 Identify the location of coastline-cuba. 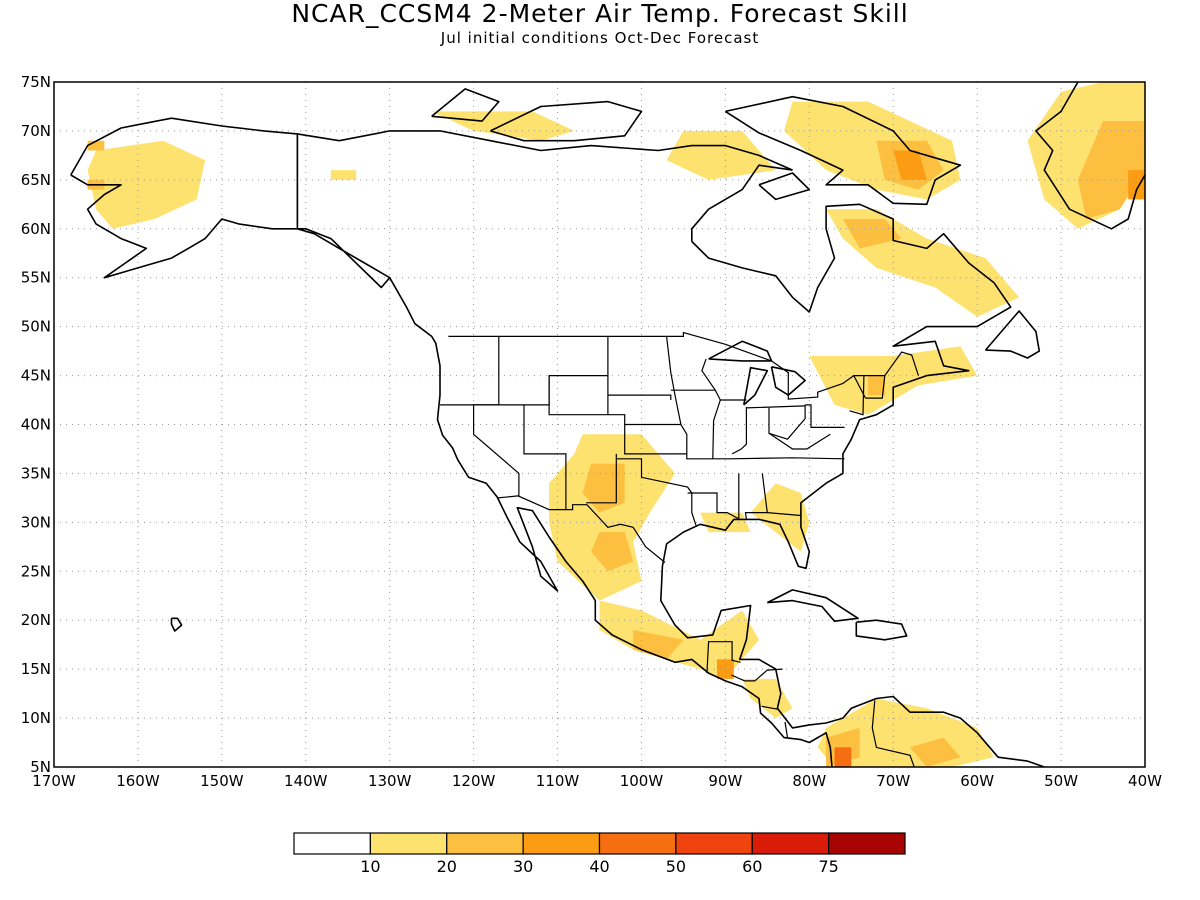
(812, 606).